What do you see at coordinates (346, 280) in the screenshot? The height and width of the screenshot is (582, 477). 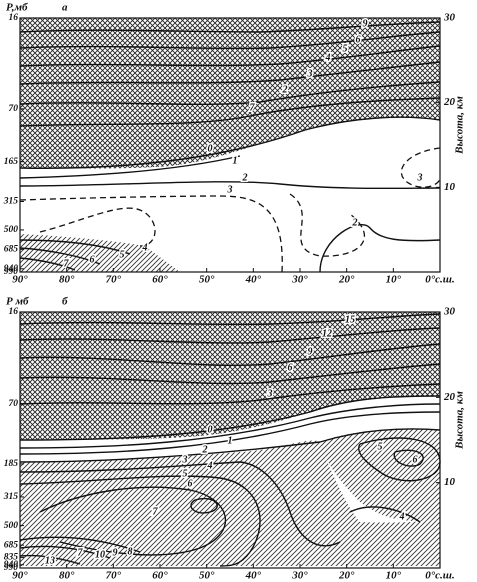 I see `x-tick-label: 20°` at bounding box center [346, 280].